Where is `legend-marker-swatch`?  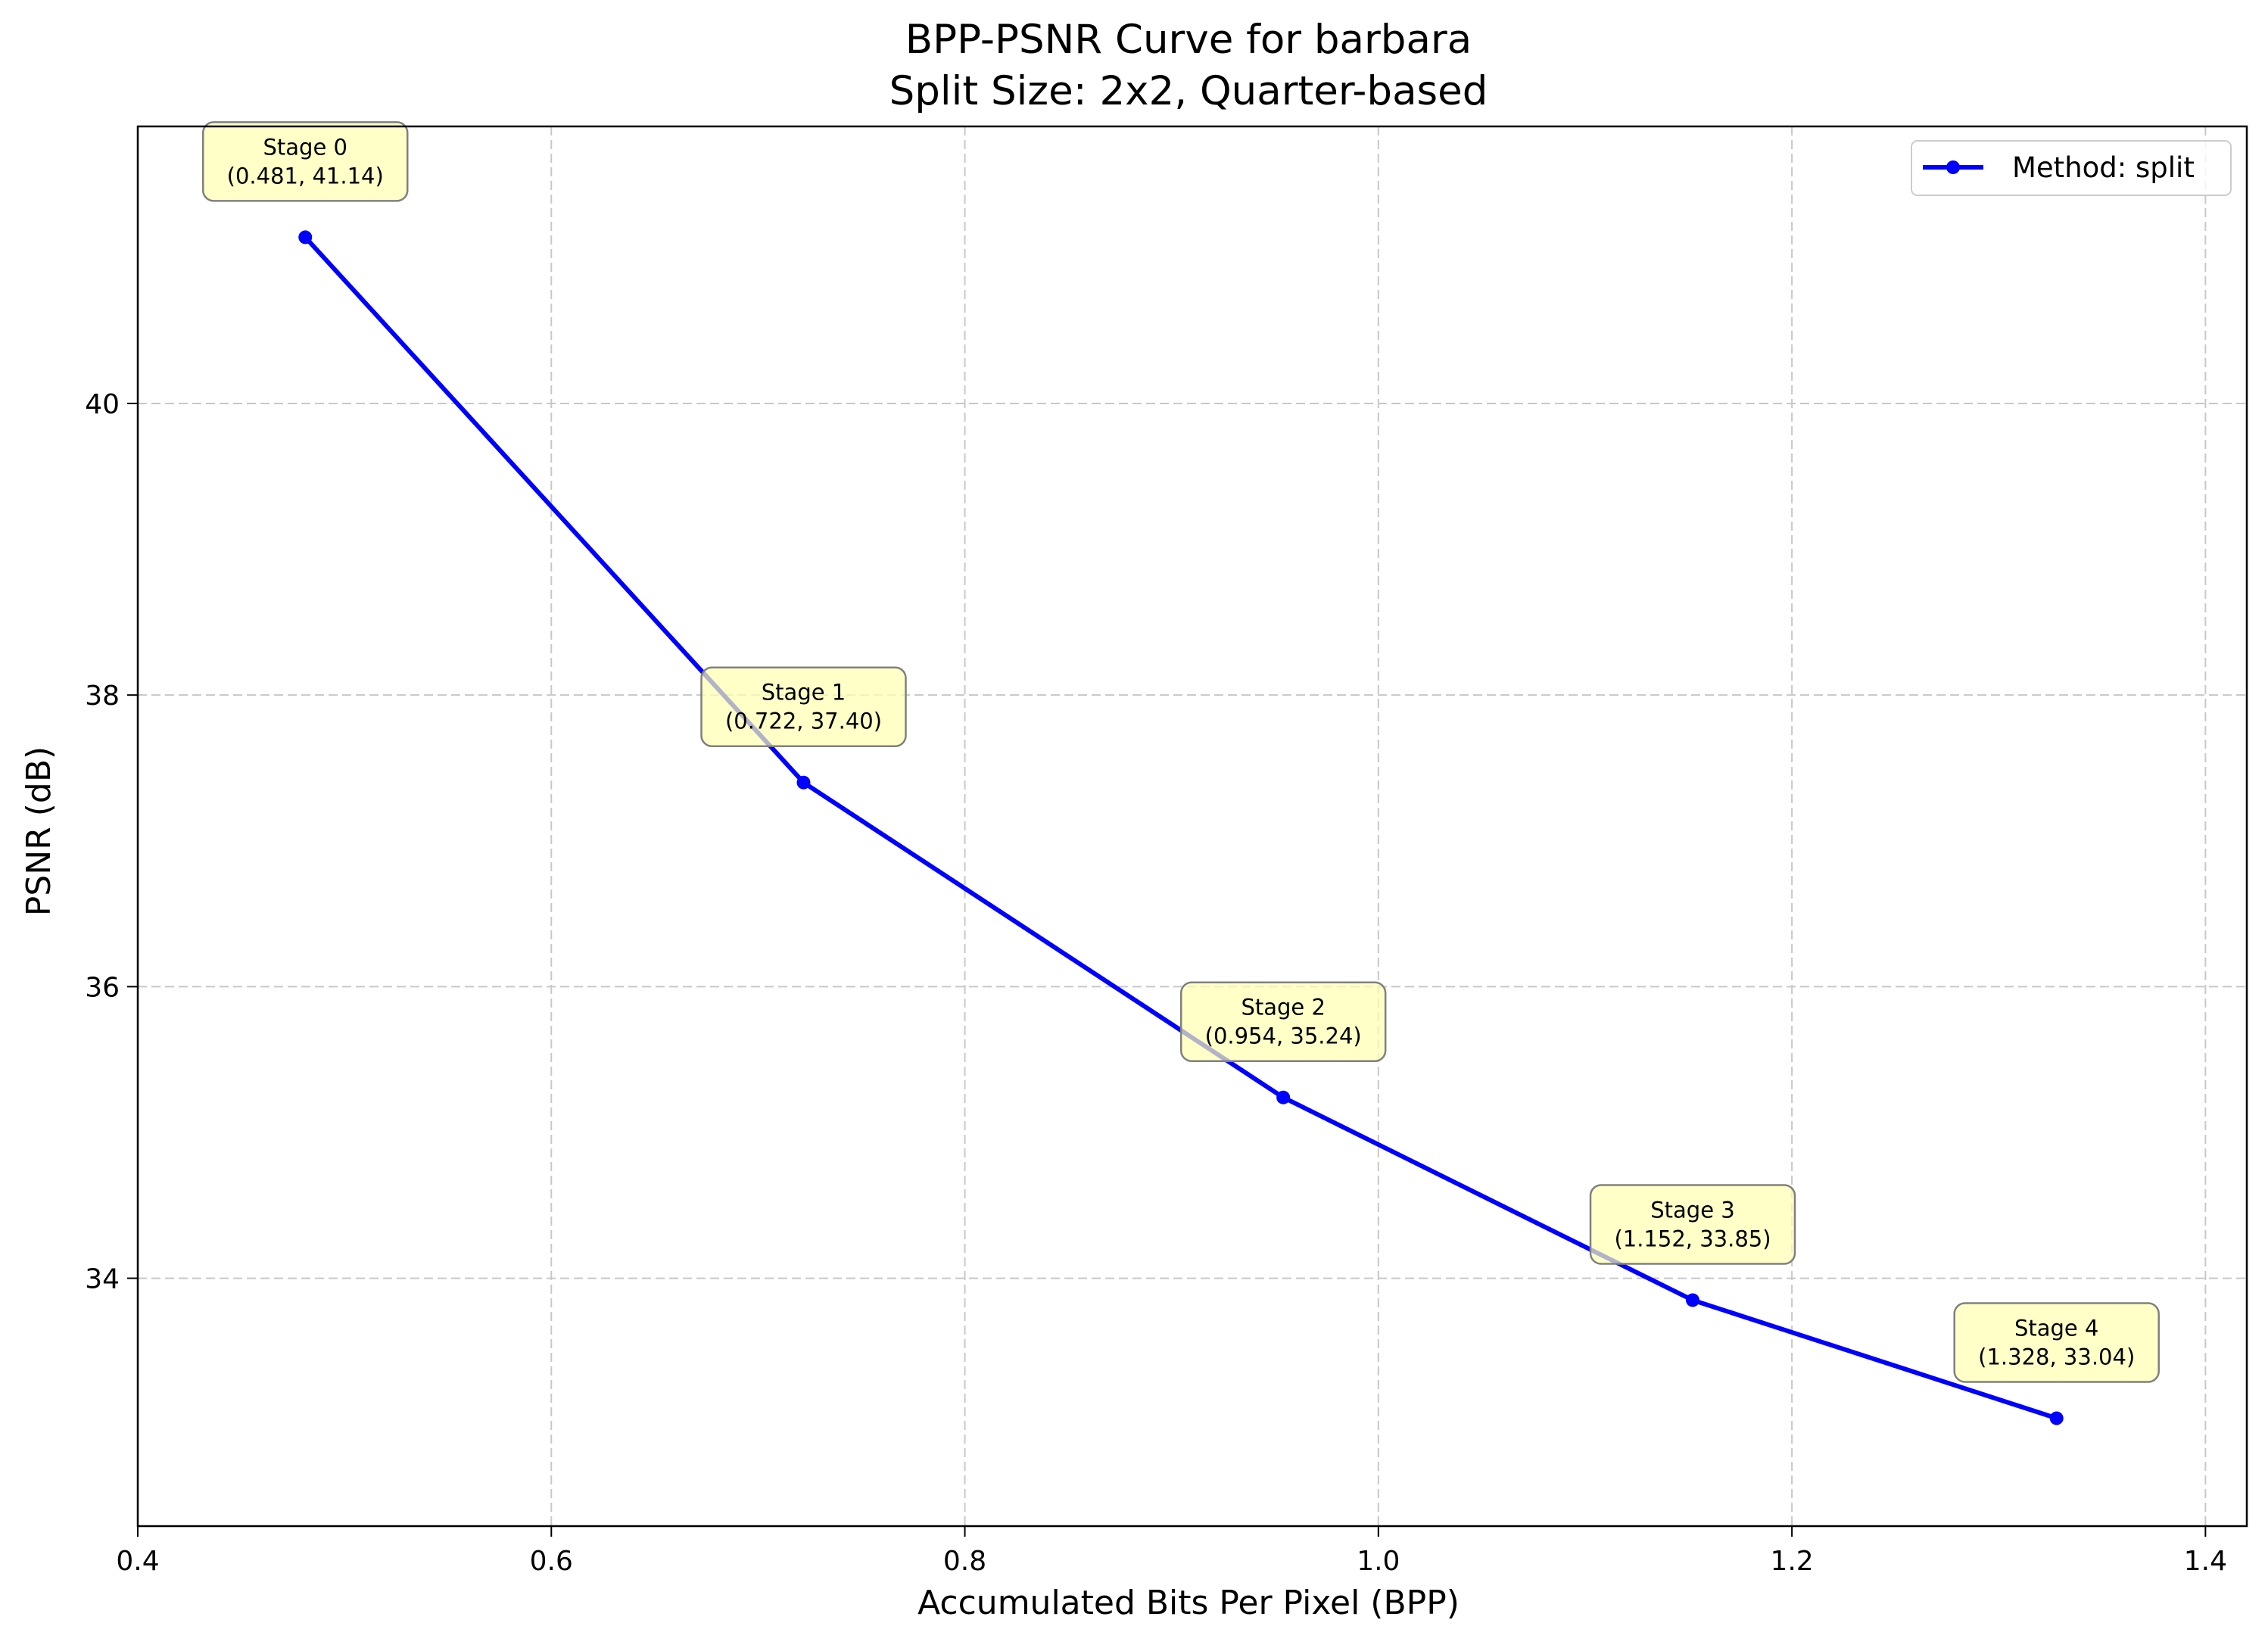 legend-marker-swatch is located at coordinates (1953, 167).